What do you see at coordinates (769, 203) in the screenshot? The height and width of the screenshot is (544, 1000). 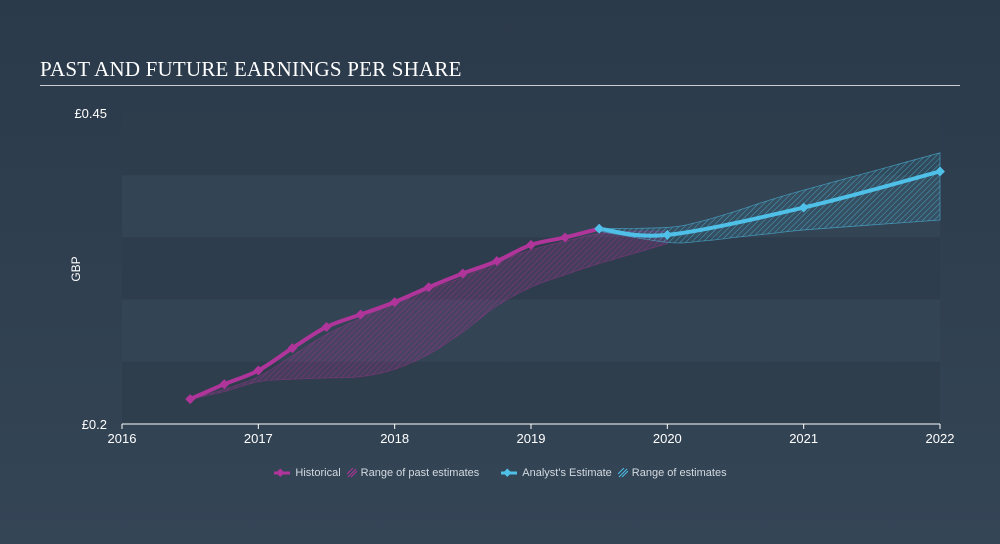 I see `estimate-line` at bounding box center [769, 203].